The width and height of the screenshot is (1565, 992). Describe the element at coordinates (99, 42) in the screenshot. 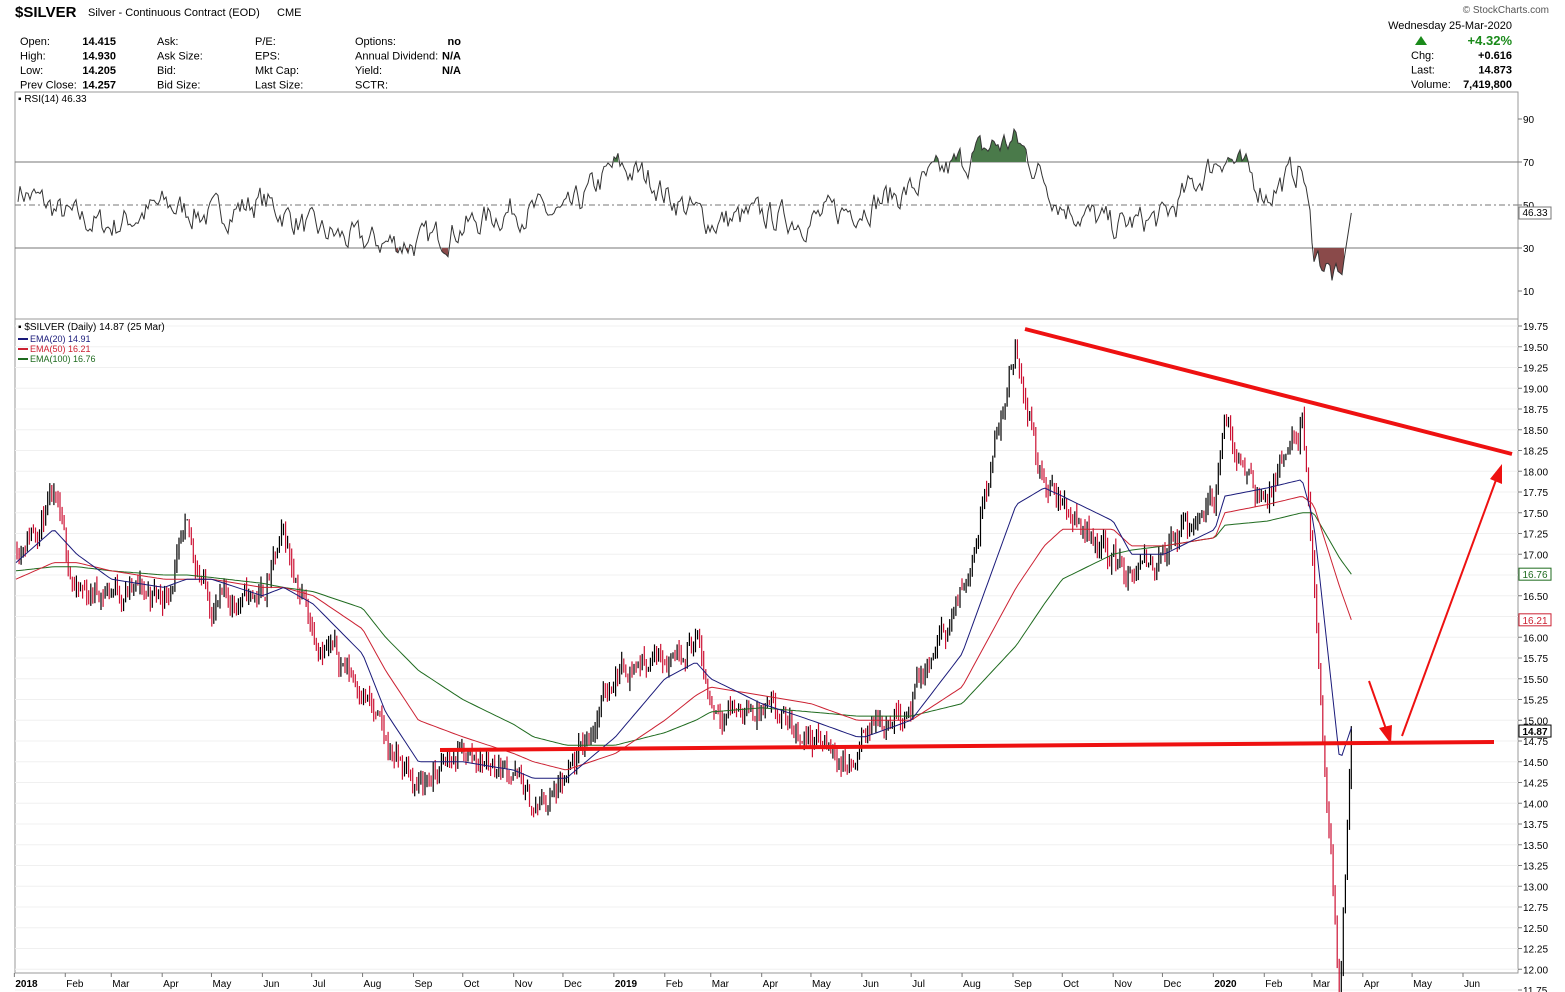

I see `quote-left-value: 14.415` at that location.